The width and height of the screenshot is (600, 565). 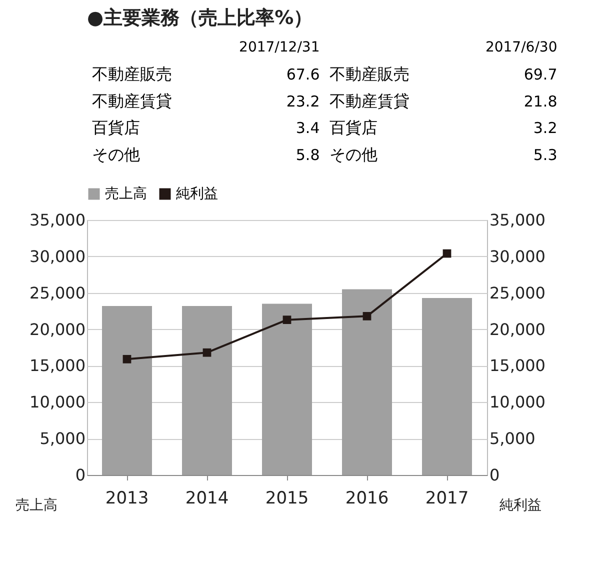 I want to click on y-tick-label: 30,000, so click(x=58, y=256).